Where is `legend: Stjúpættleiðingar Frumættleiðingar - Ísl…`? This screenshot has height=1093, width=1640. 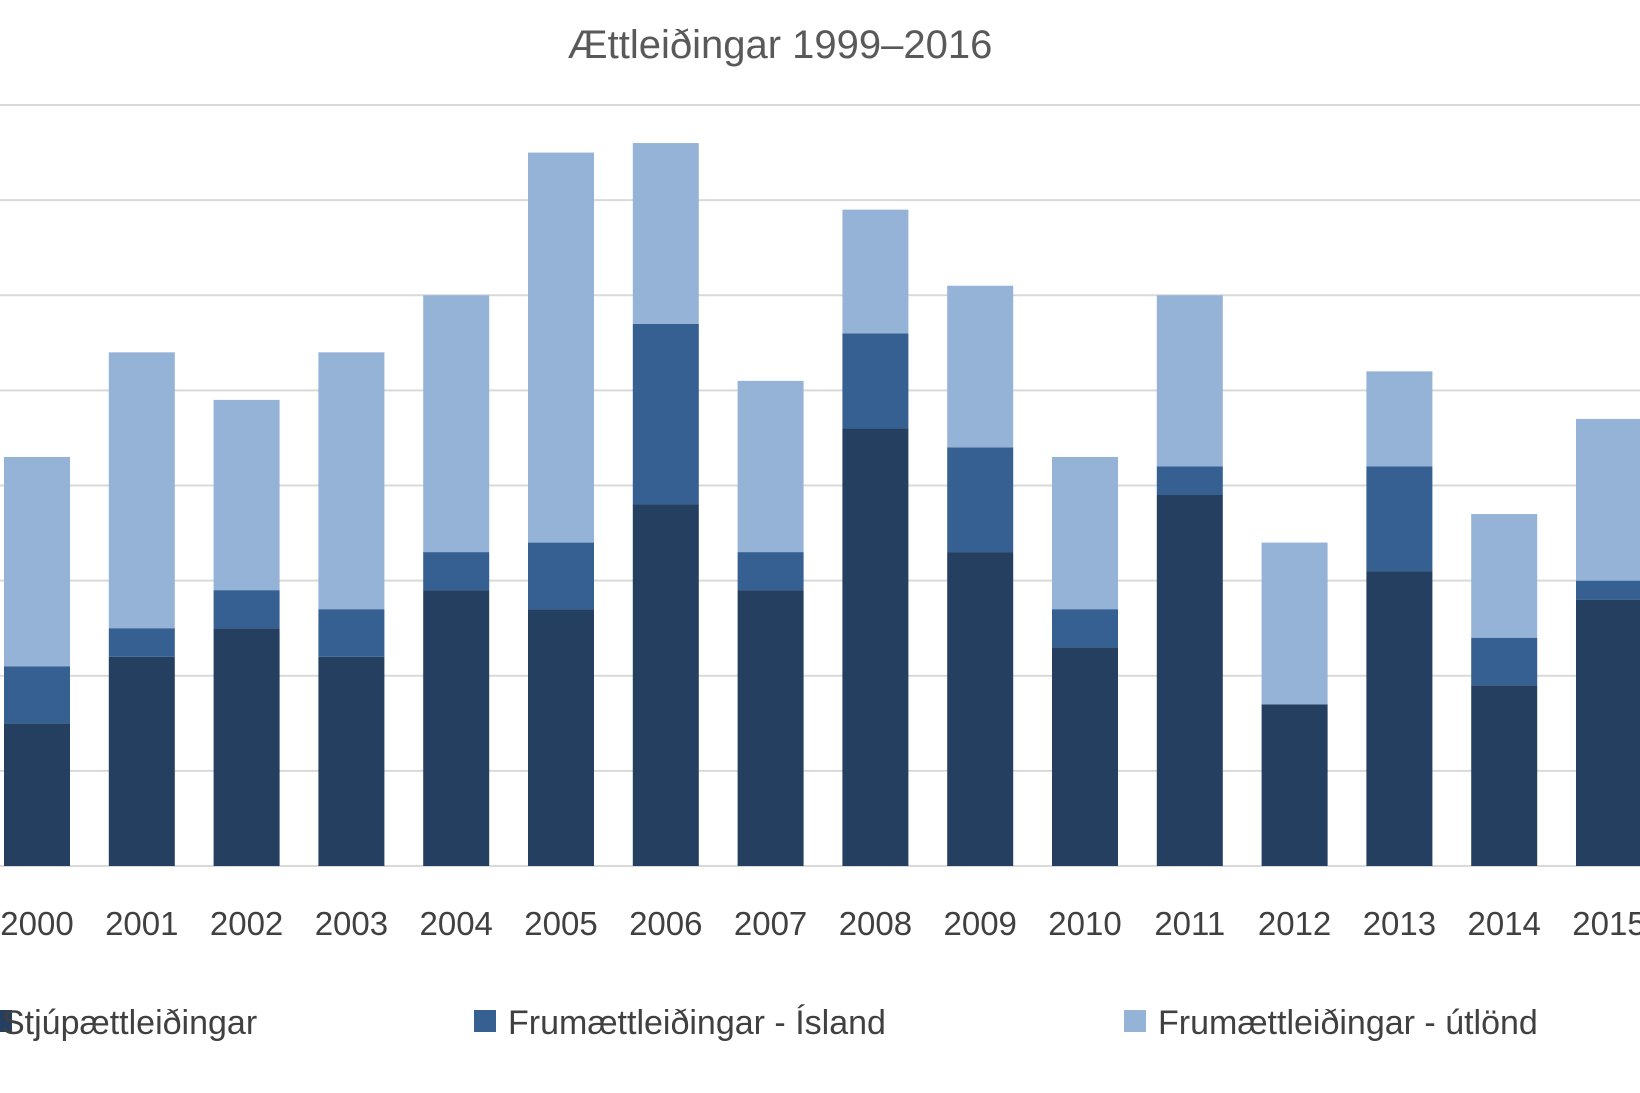
legend: Stjúpættleiðingar Frumættleiðingar - Ísl… is located at coordinates (769, 1023).